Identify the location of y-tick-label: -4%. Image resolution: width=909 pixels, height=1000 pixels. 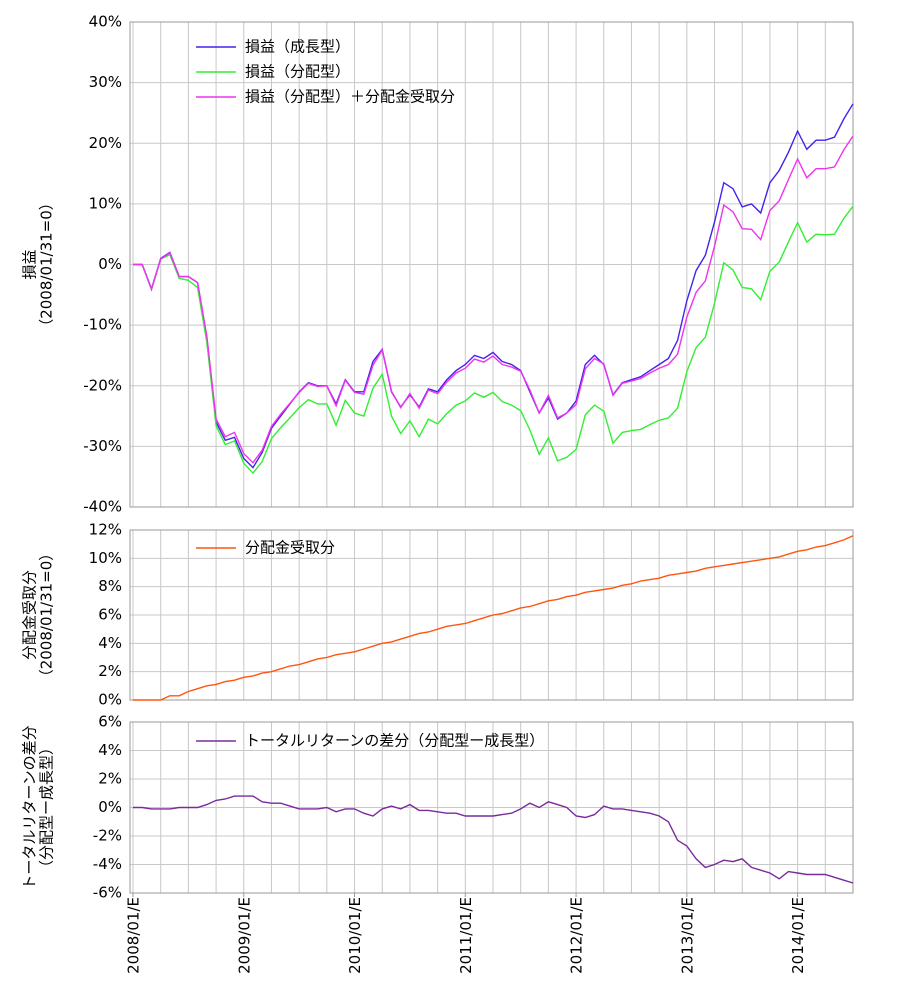
(107, 864).